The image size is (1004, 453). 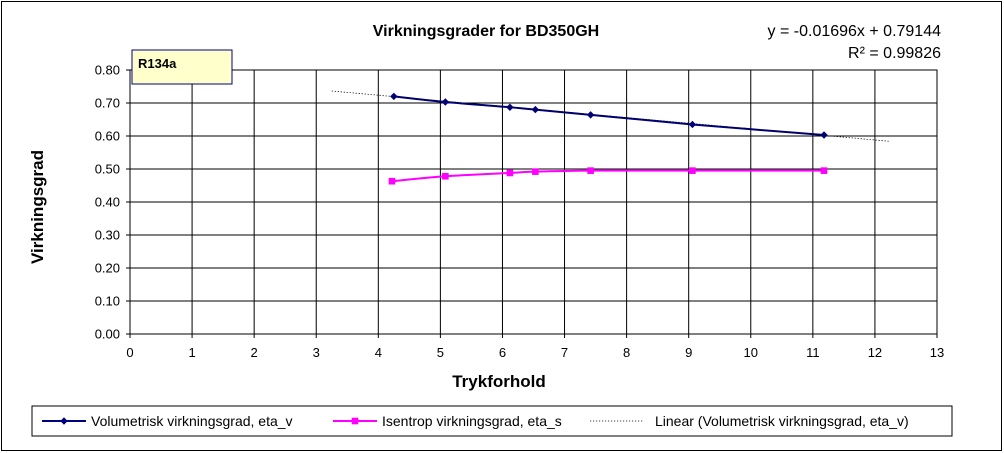 I want to click on x-tick-label: 0, so click(x=129, y=352).